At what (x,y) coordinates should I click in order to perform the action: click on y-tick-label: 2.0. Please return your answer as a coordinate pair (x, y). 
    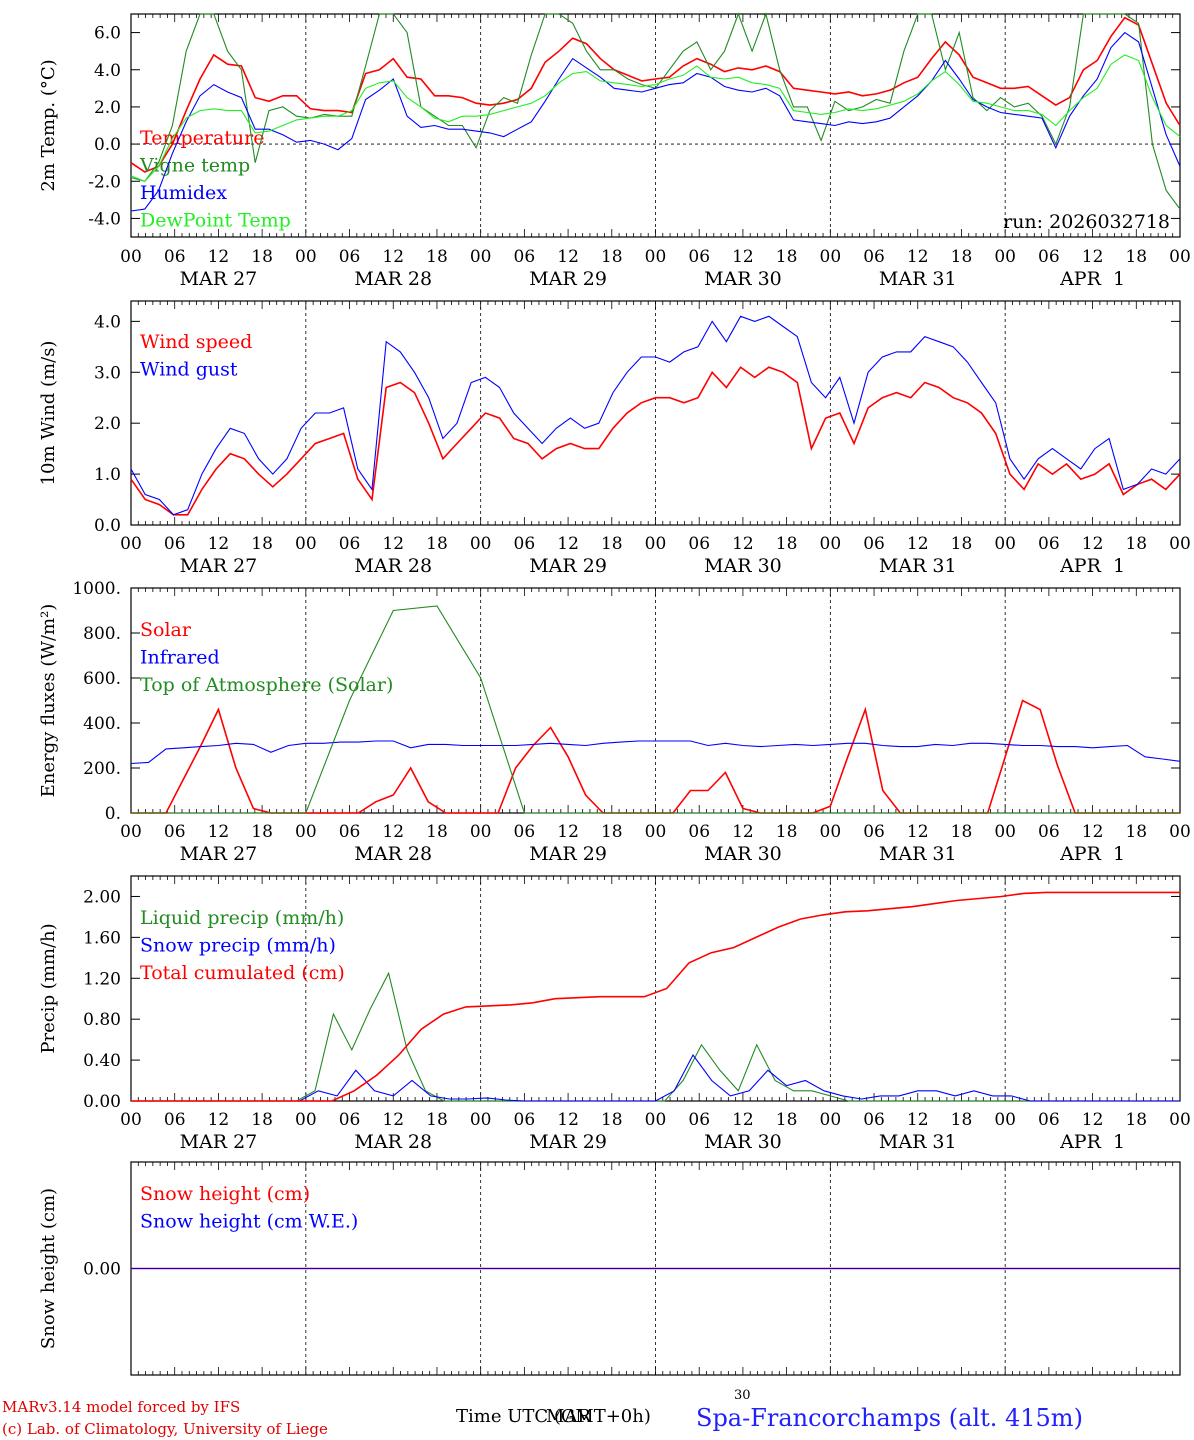
    Looking at the image, I should click on (107, 108).